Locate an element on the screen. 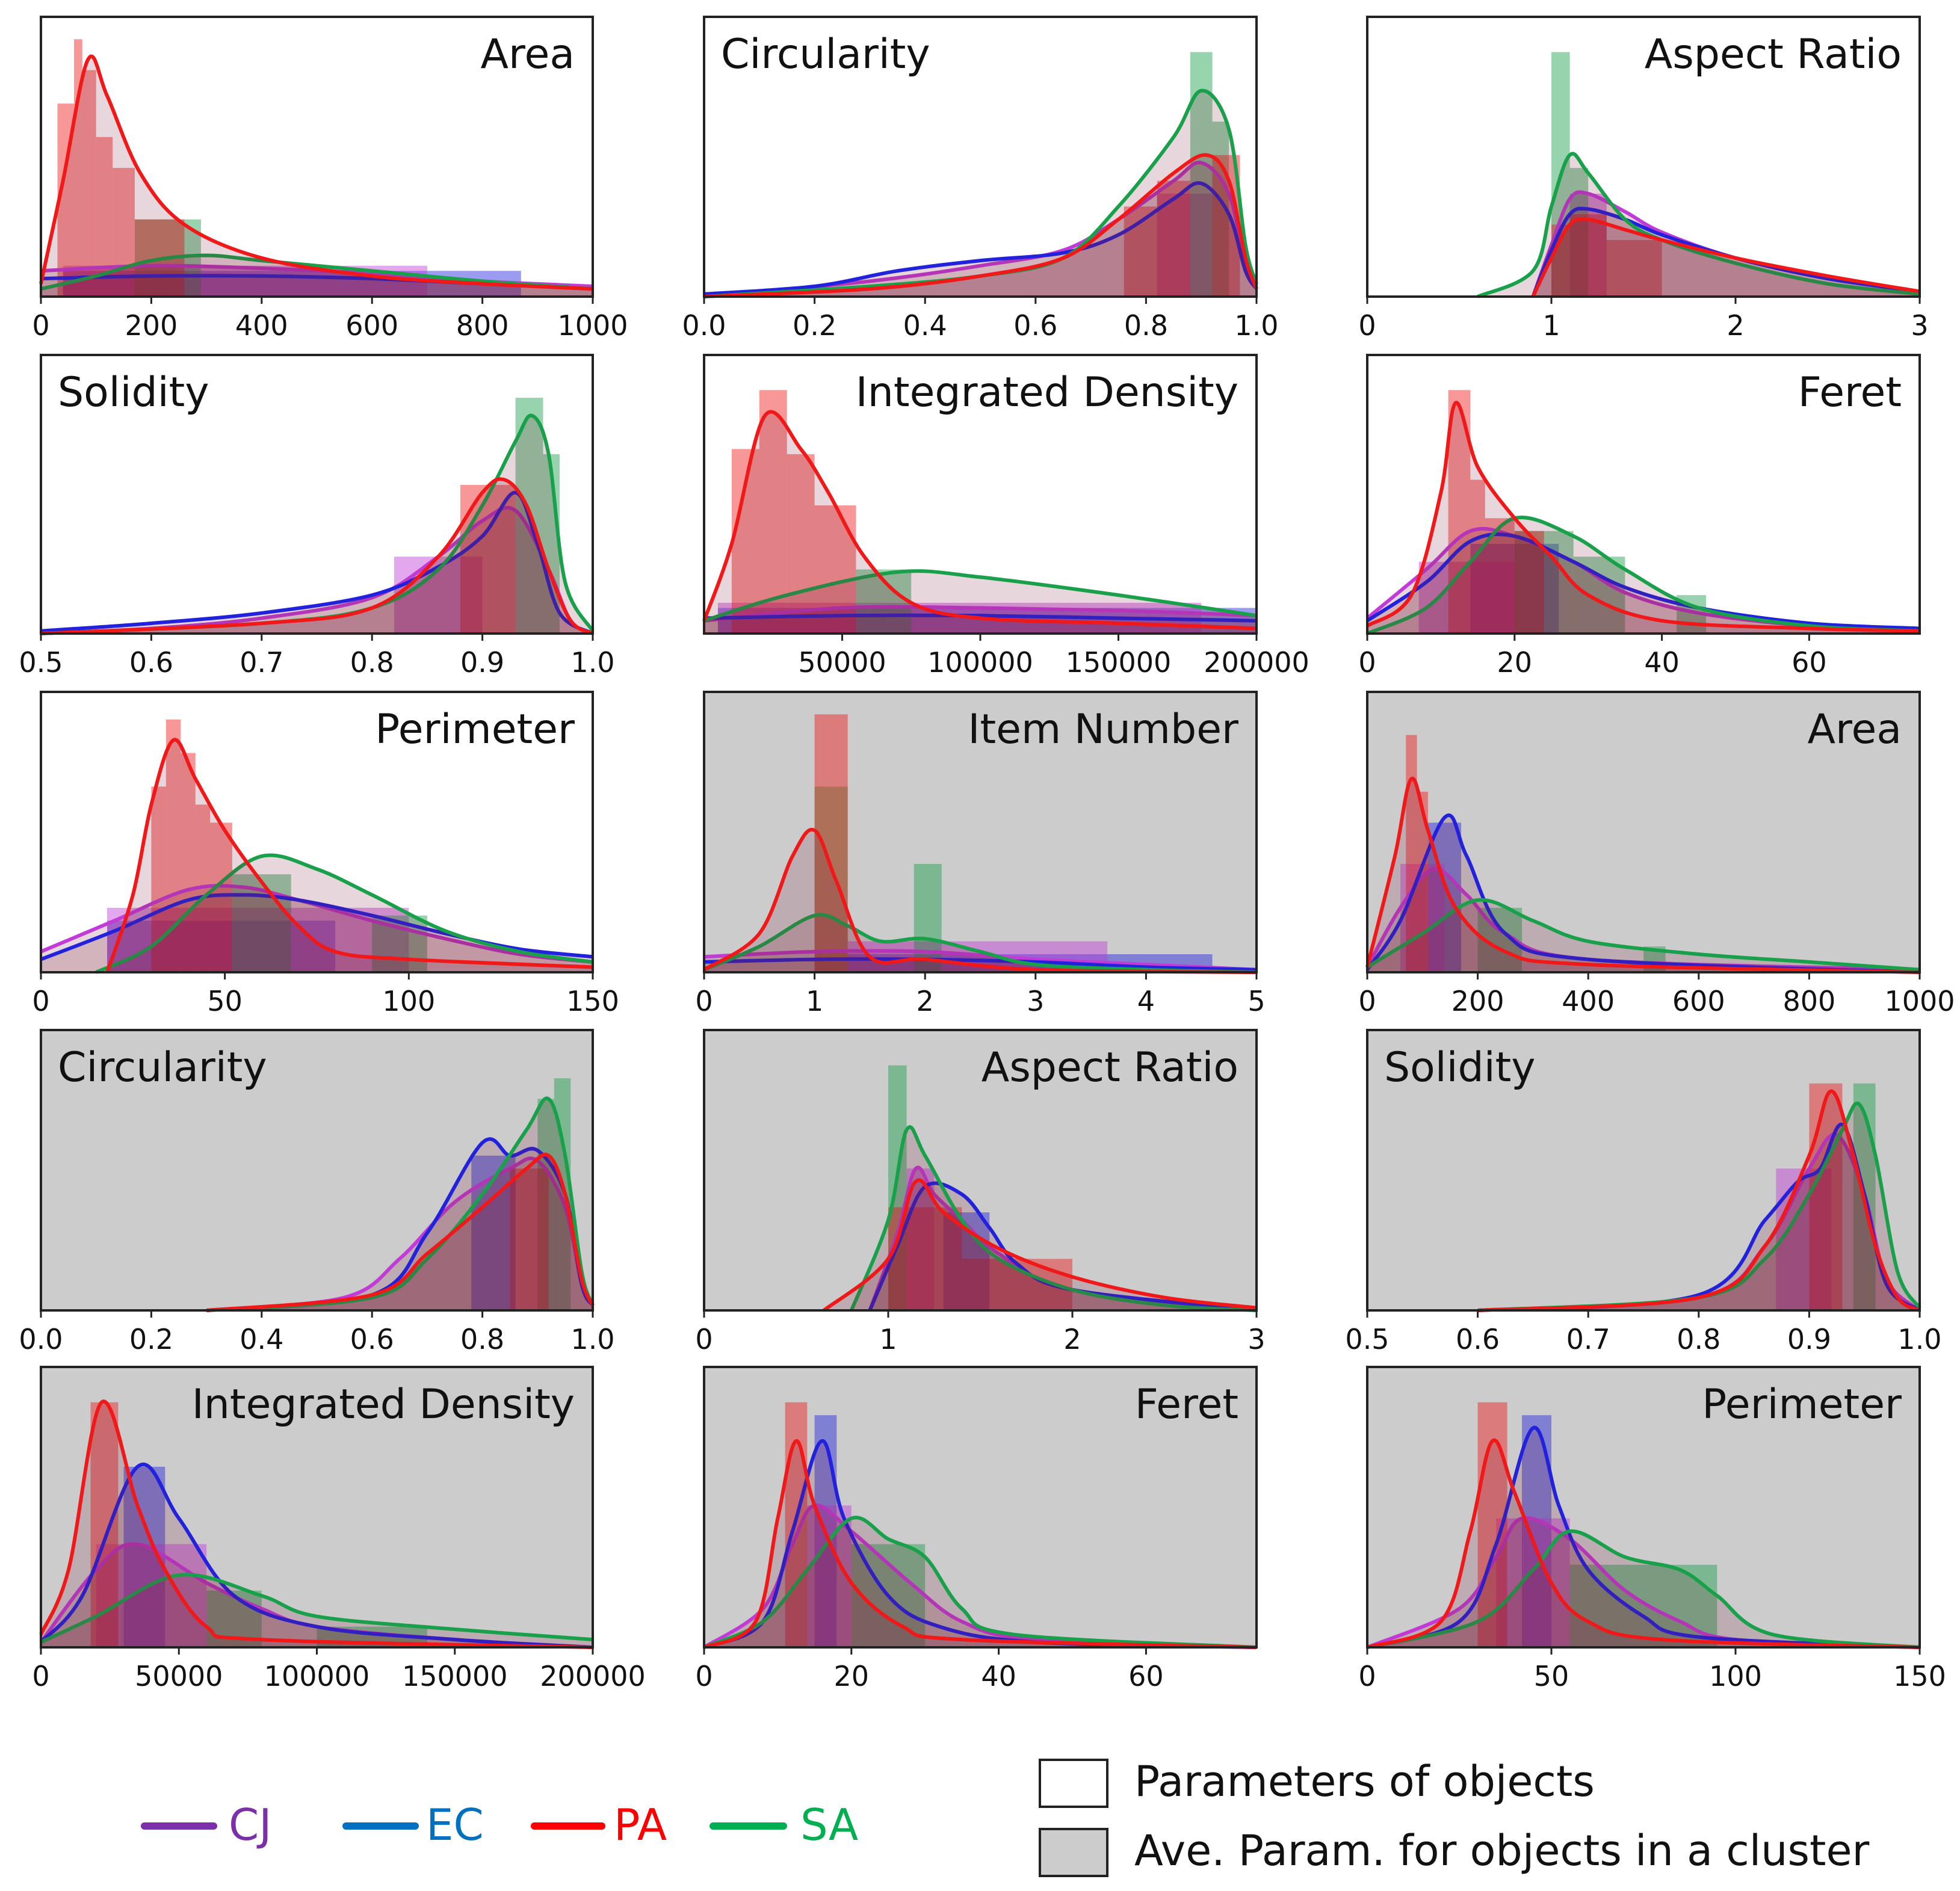  x-tick-label: 100000 is located at coordinates (980, 662).